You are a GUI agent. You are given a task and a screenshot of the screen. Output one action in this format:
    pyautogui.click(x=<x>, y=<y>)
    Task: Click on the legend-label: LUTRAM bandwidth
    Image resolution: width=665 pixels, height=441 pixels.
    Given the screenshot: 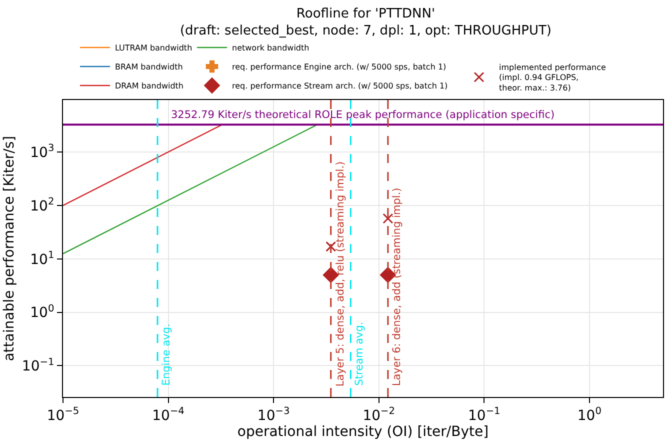 What is the action you would take?
    pyautogui.click(x=153, y=48)
    